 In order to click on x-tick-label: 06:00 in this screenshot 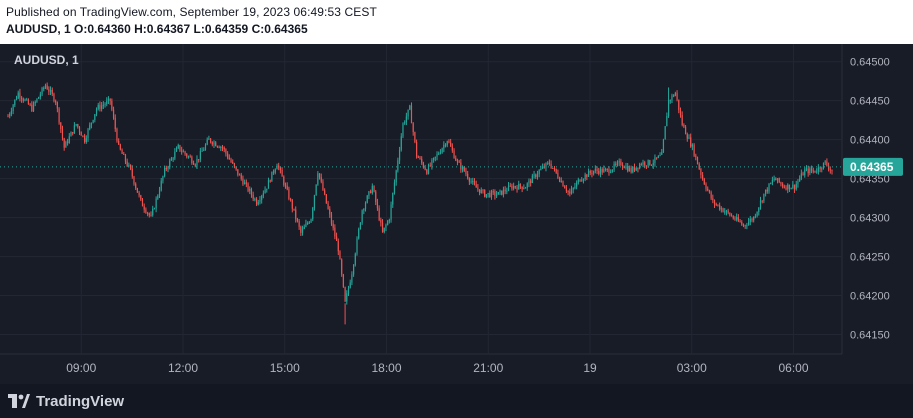, I will do `click(793, 368)`.